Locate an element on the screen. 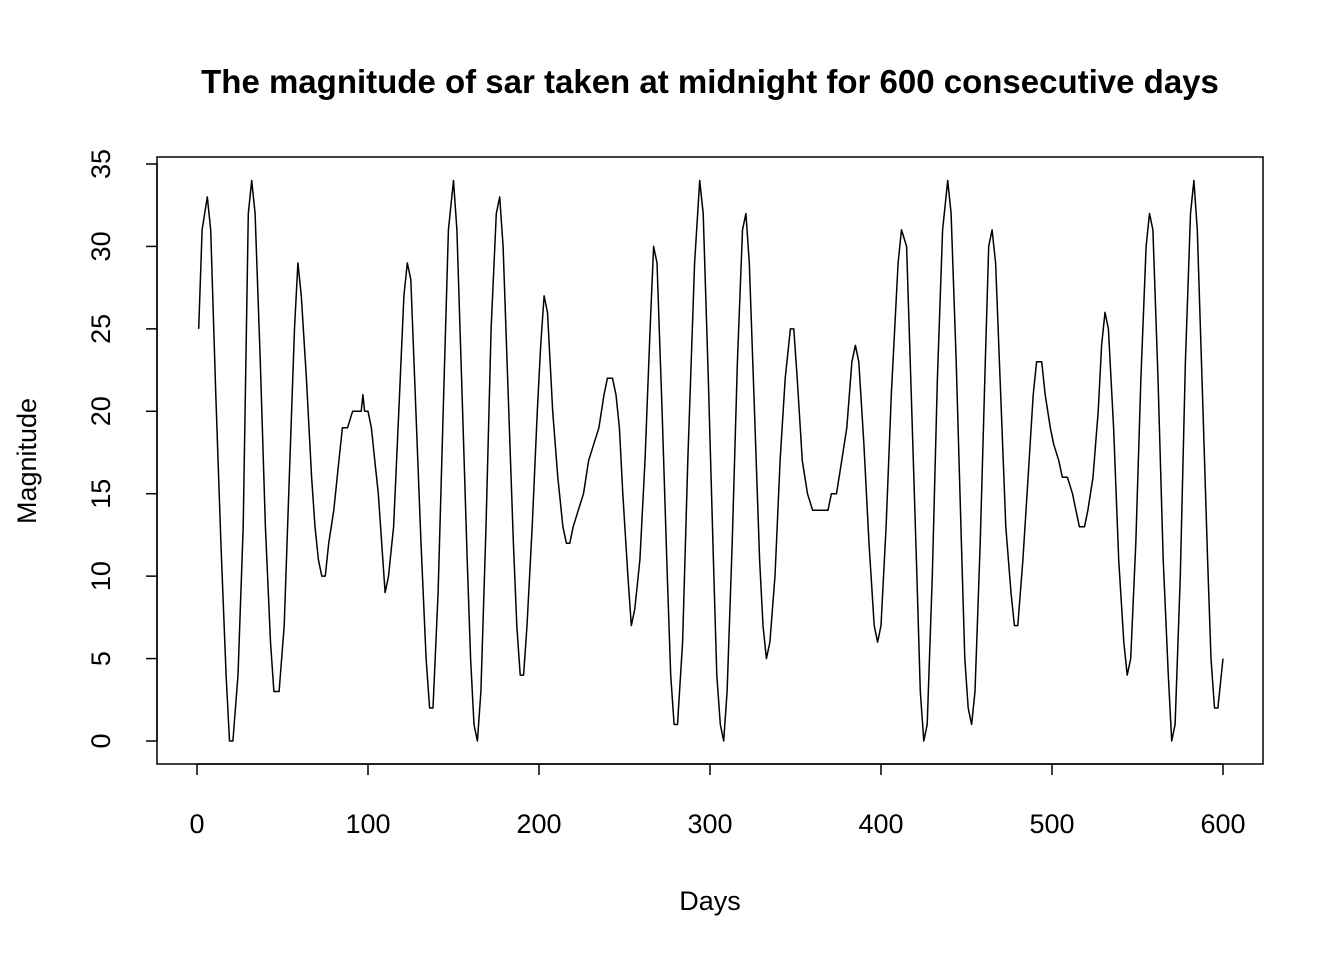  y-axis: 0 5 10 15 20 25 30 35 is located at coordinates (122, 449).